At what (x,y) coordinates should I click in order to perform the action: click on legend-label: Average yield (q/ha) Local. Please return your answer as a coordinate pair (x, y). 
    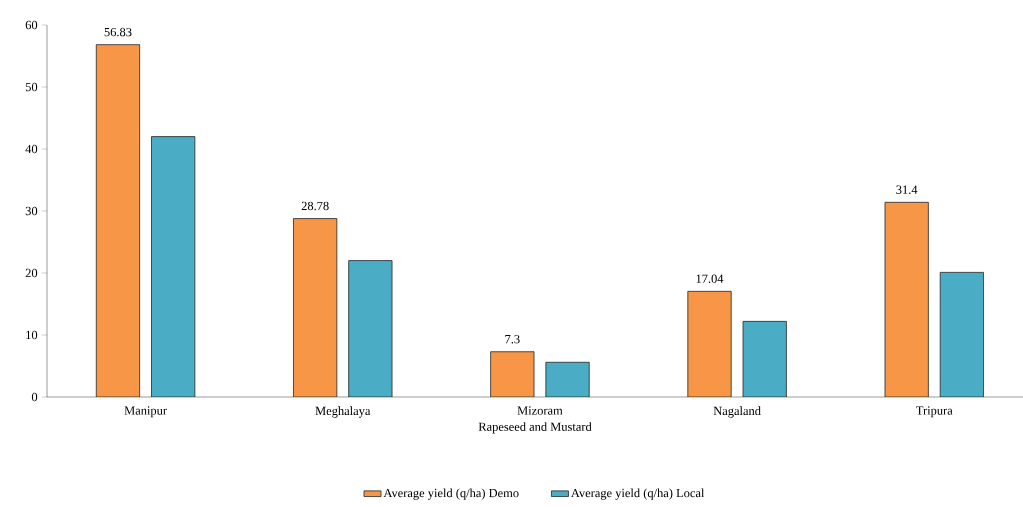
    Looking at the image, I should click on (637, 494).